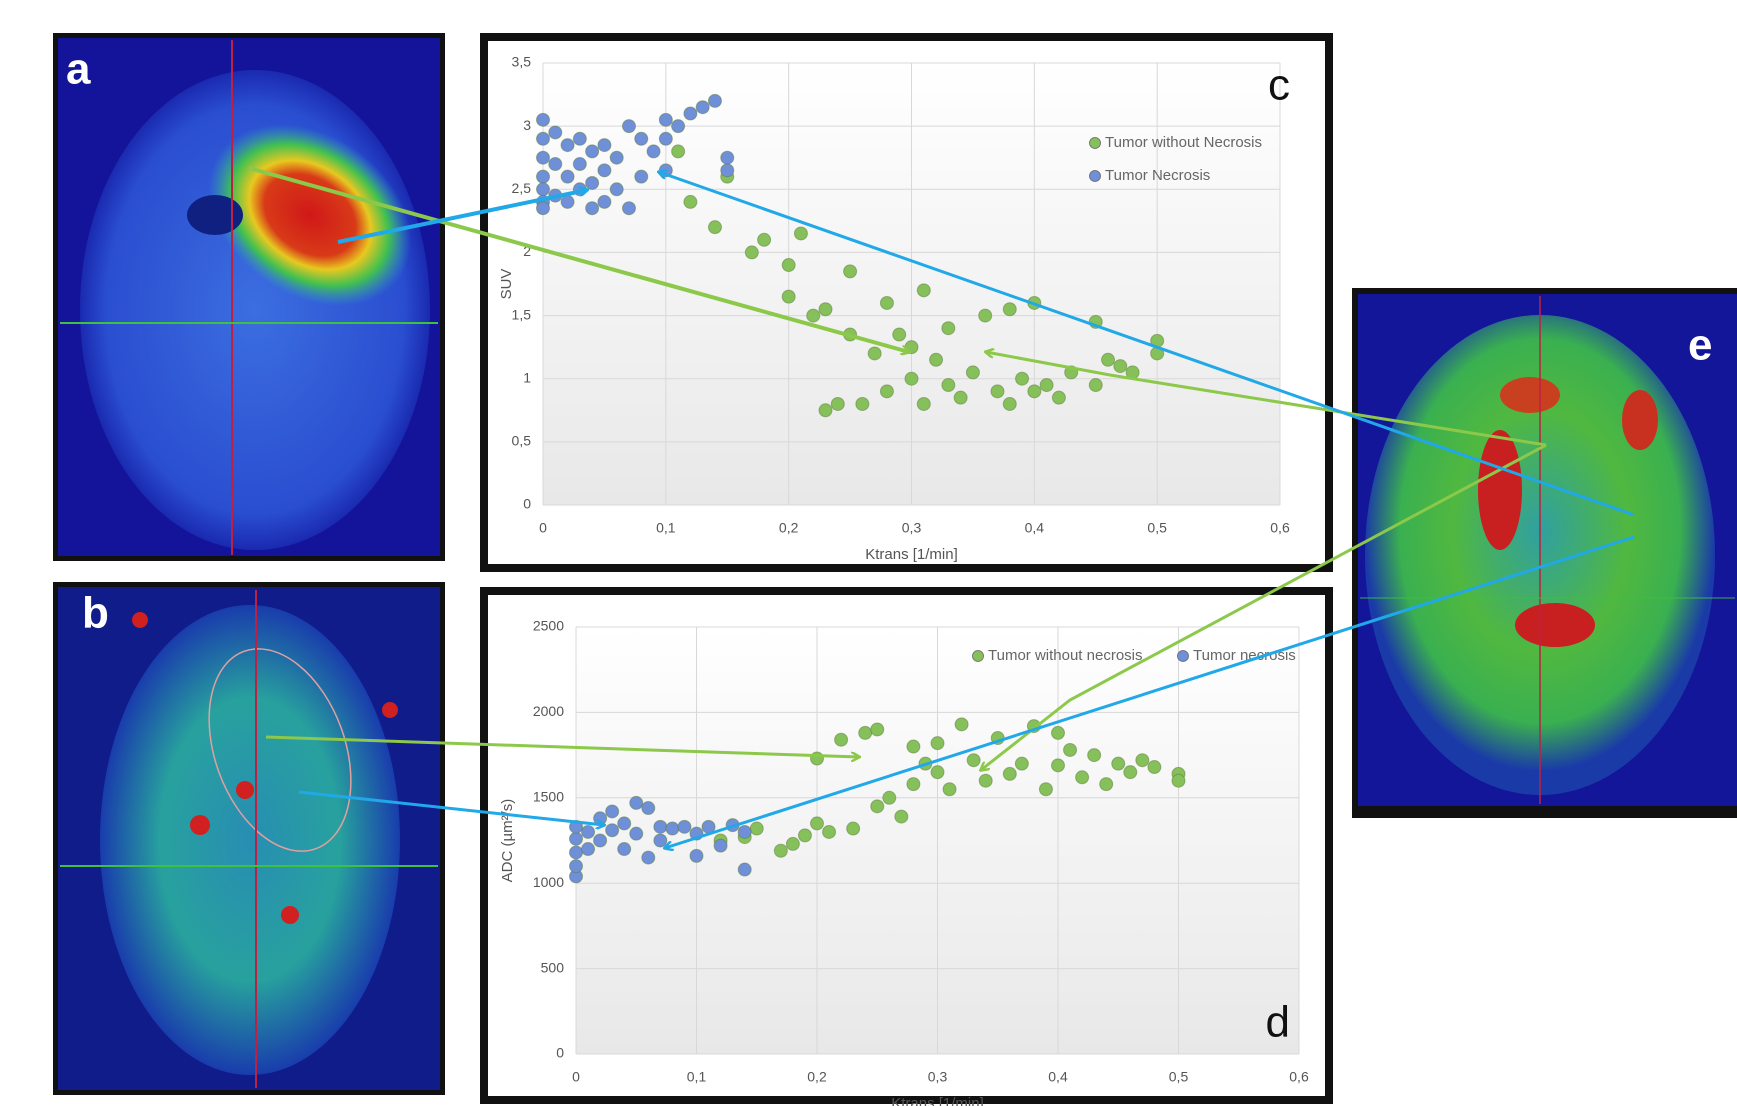 This screenshot has height=1106, width=1737. What do you see at coordinates (522, 441) in the screenshot?
I see `y-tick-label: 0,5` at bounding box center [522, 441].